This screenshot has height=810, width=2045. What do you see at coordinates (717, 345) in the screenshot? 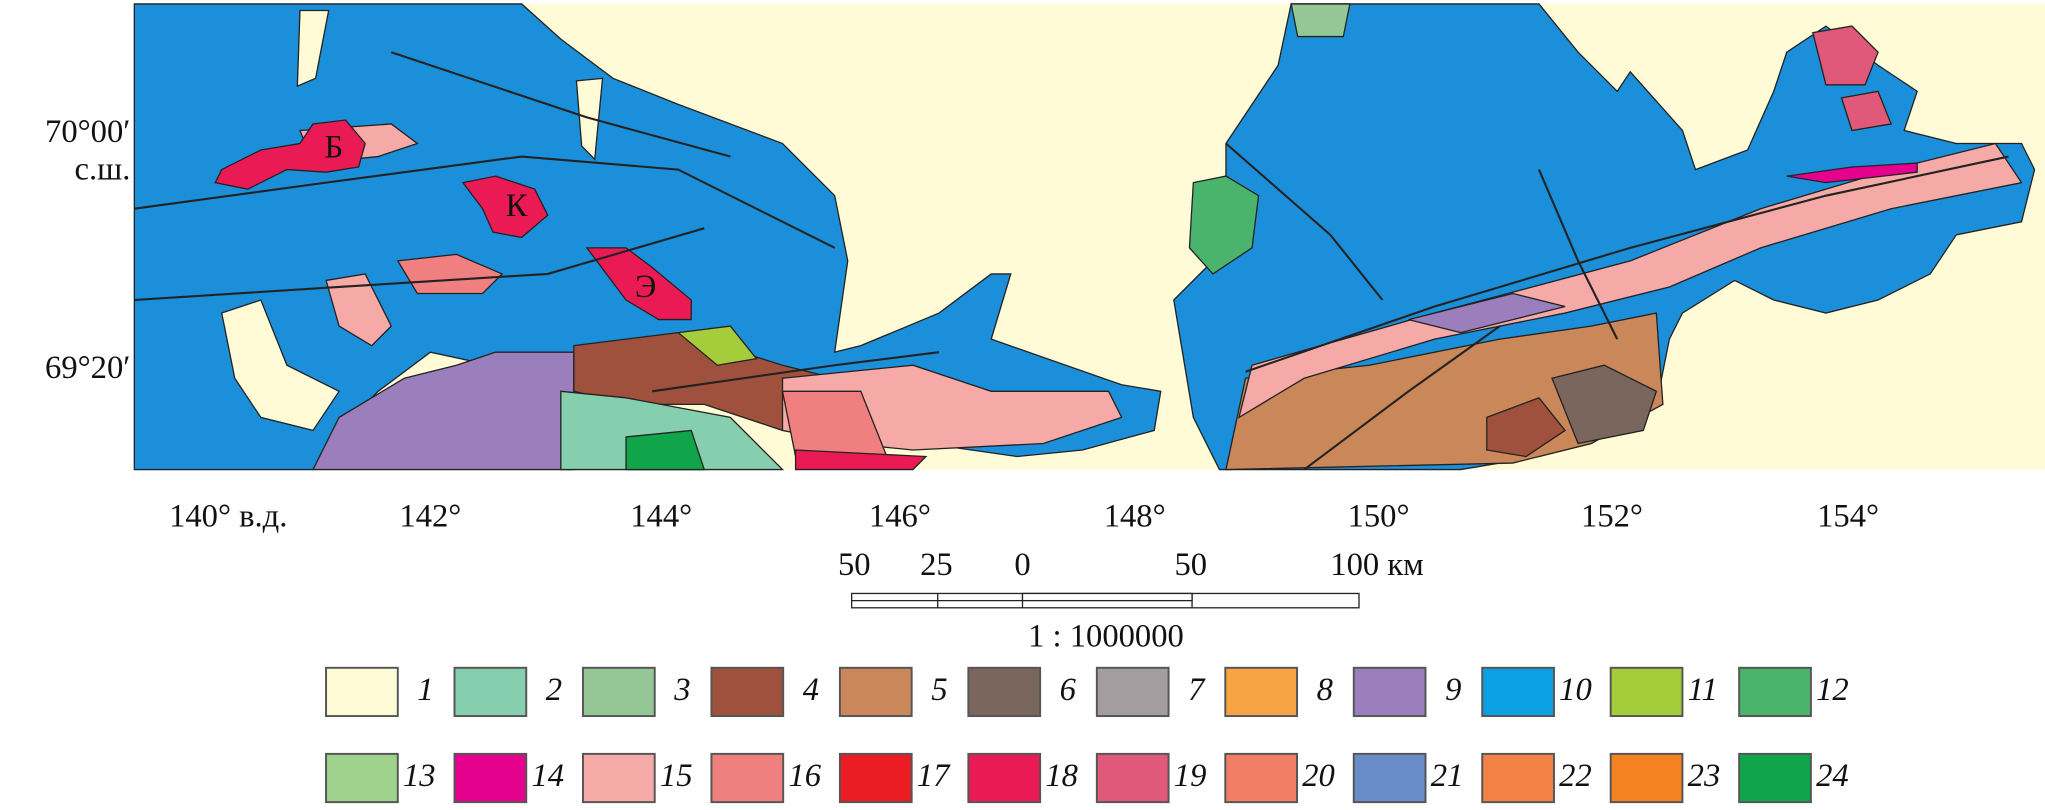
I see `green-patch` at bounding box center [717, 345].